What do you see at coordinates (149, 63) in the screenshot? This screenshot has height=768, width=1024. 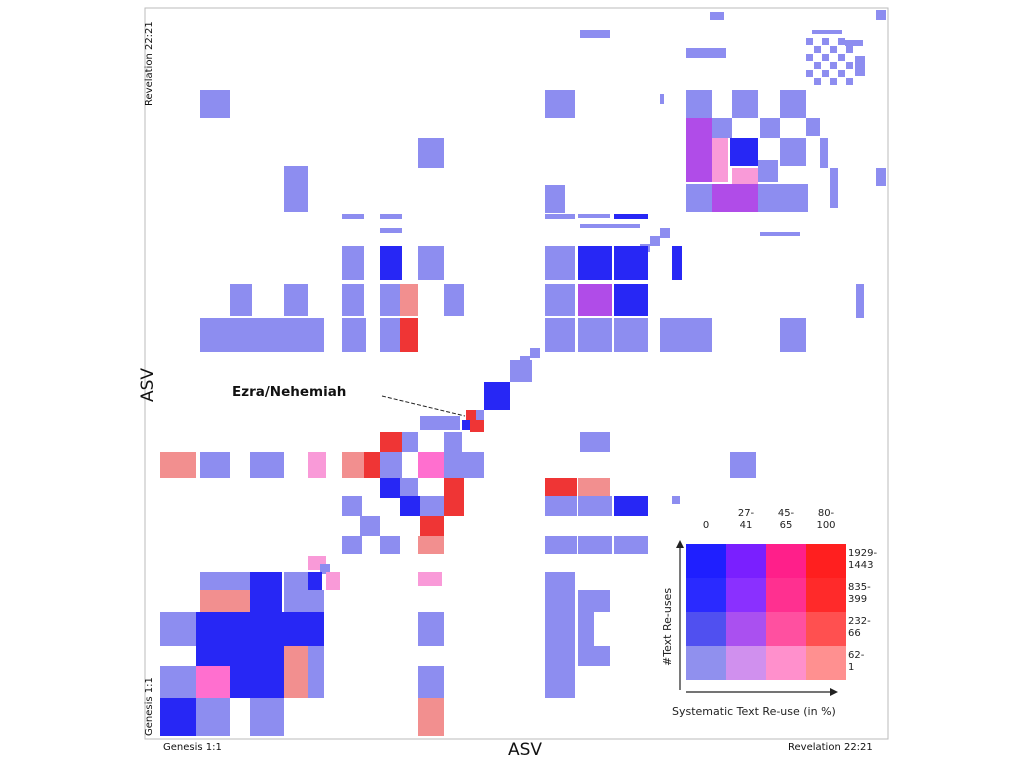 I see `y-tick-end: Revelation 22:21` at bounding box center [149, 63].